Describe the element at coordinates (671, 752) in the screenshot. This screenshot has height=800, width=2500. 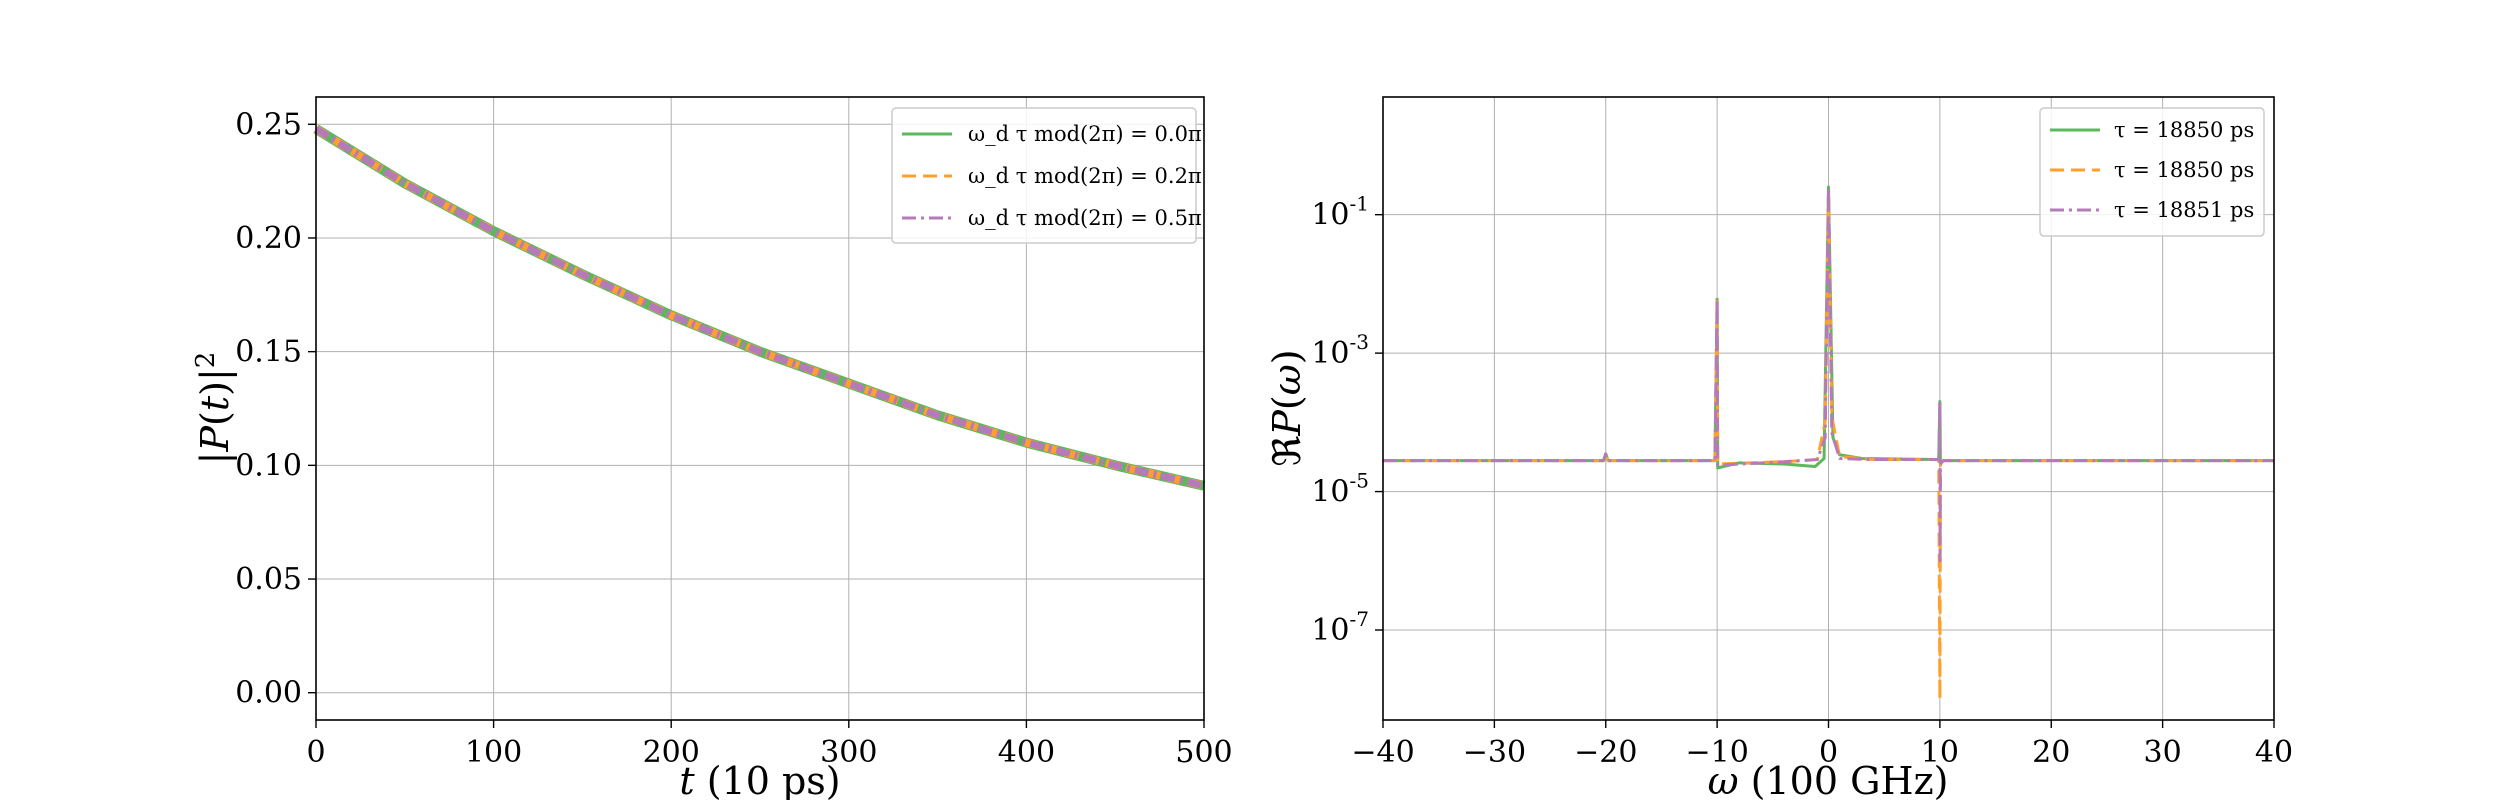
I see `left-x-tick-label: 200` at that location.